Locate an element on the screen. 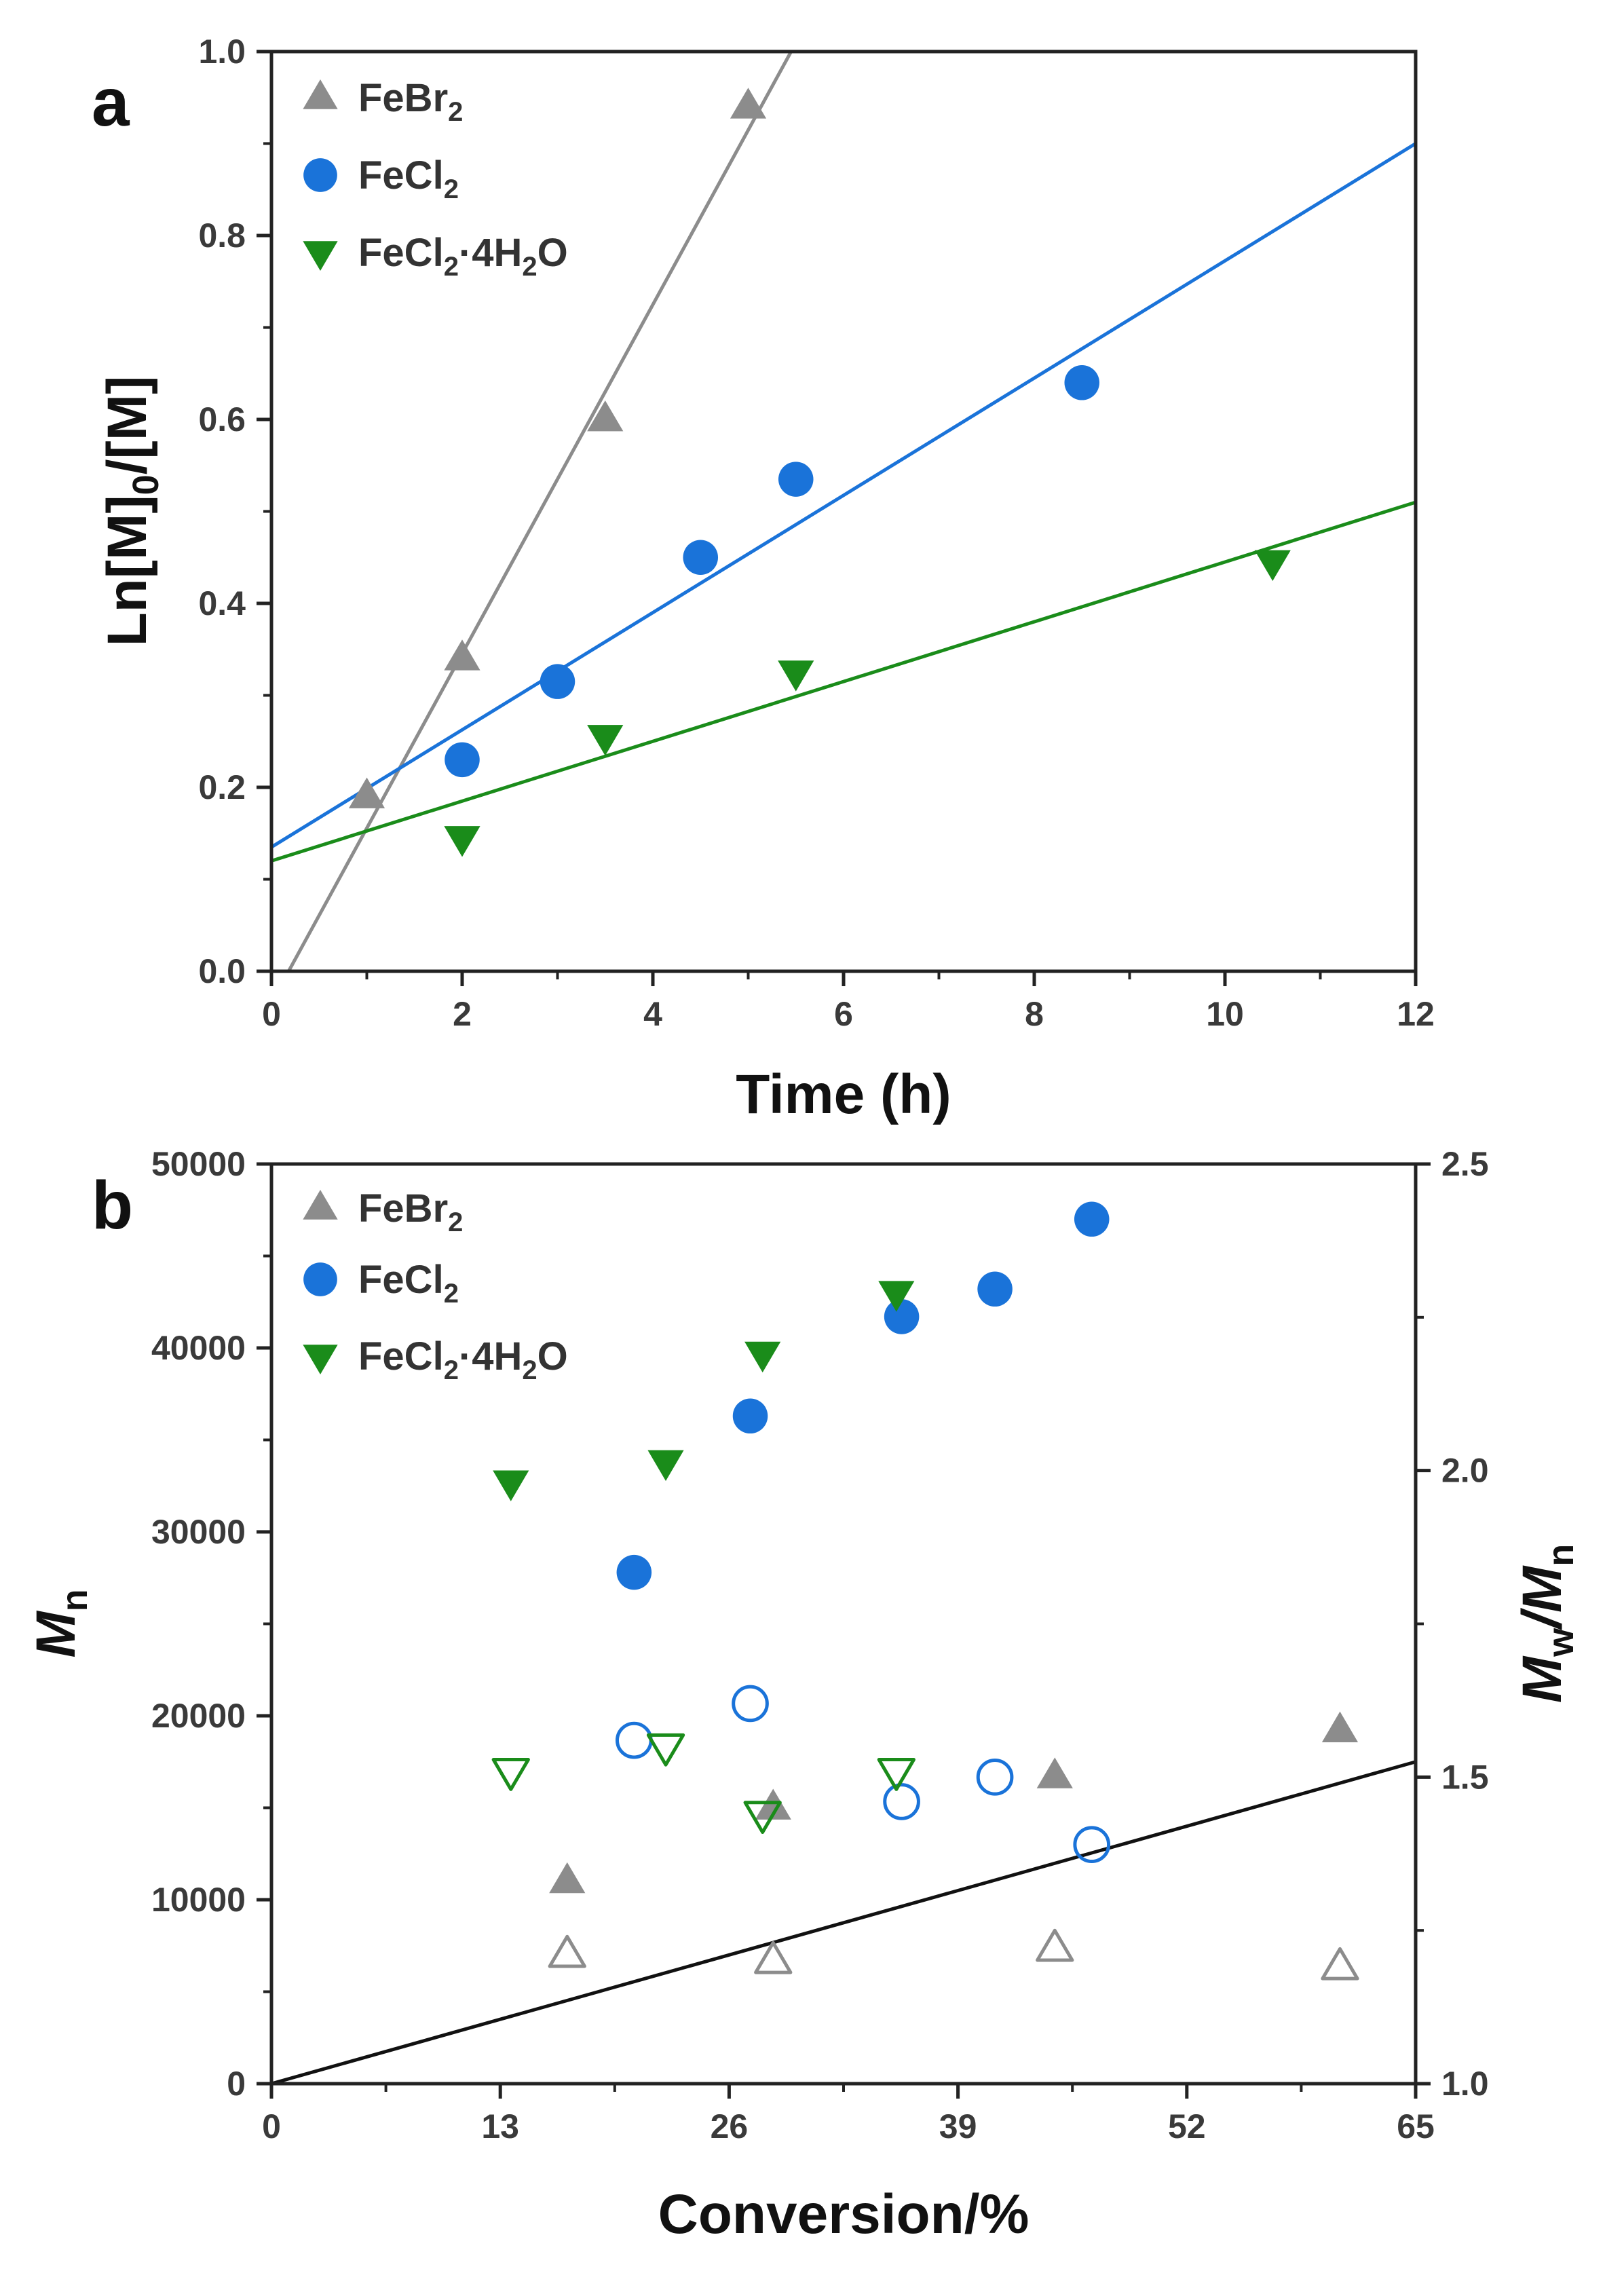 The image size is (1624, 2271). panel-a-legend-label-0-part-0: FeBr is located at coordinates (403, 98).